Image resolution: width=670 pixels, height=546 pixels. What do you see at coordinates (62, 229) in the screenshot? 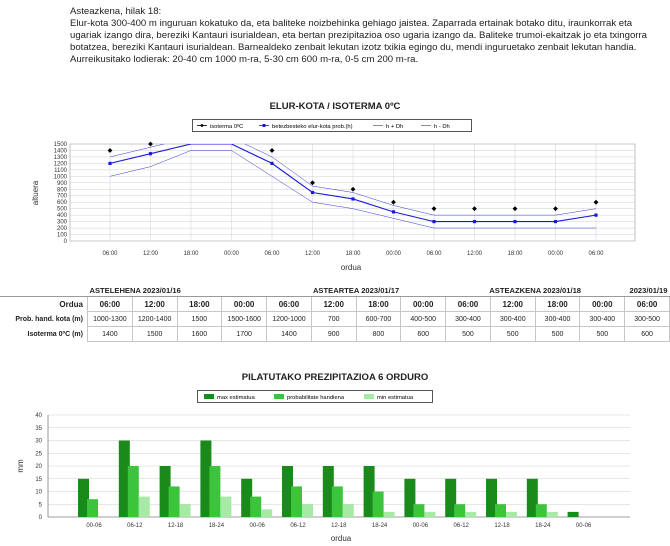
I see `y-tick-label: 200` at bounding box center [62, 229].